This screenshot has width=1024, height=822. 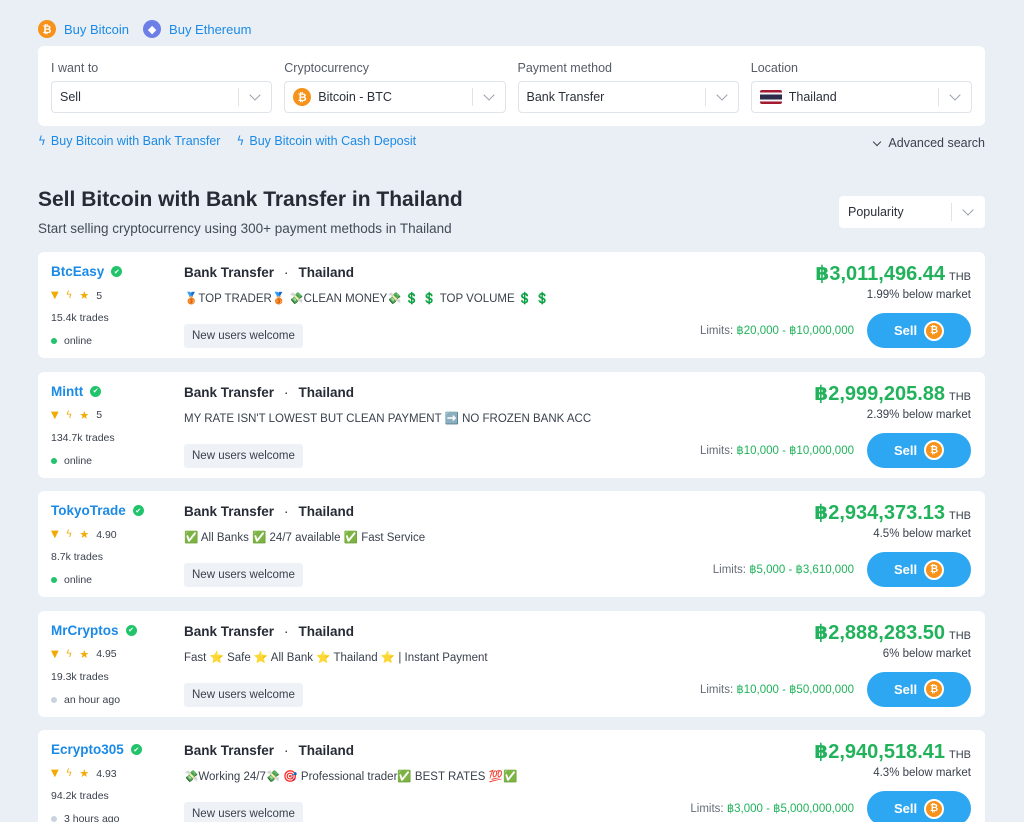 What do you see at coordinates (152, 29) in the screenshot?
I see `ethereum-icon: ◆` at bounding box center [152, 29].